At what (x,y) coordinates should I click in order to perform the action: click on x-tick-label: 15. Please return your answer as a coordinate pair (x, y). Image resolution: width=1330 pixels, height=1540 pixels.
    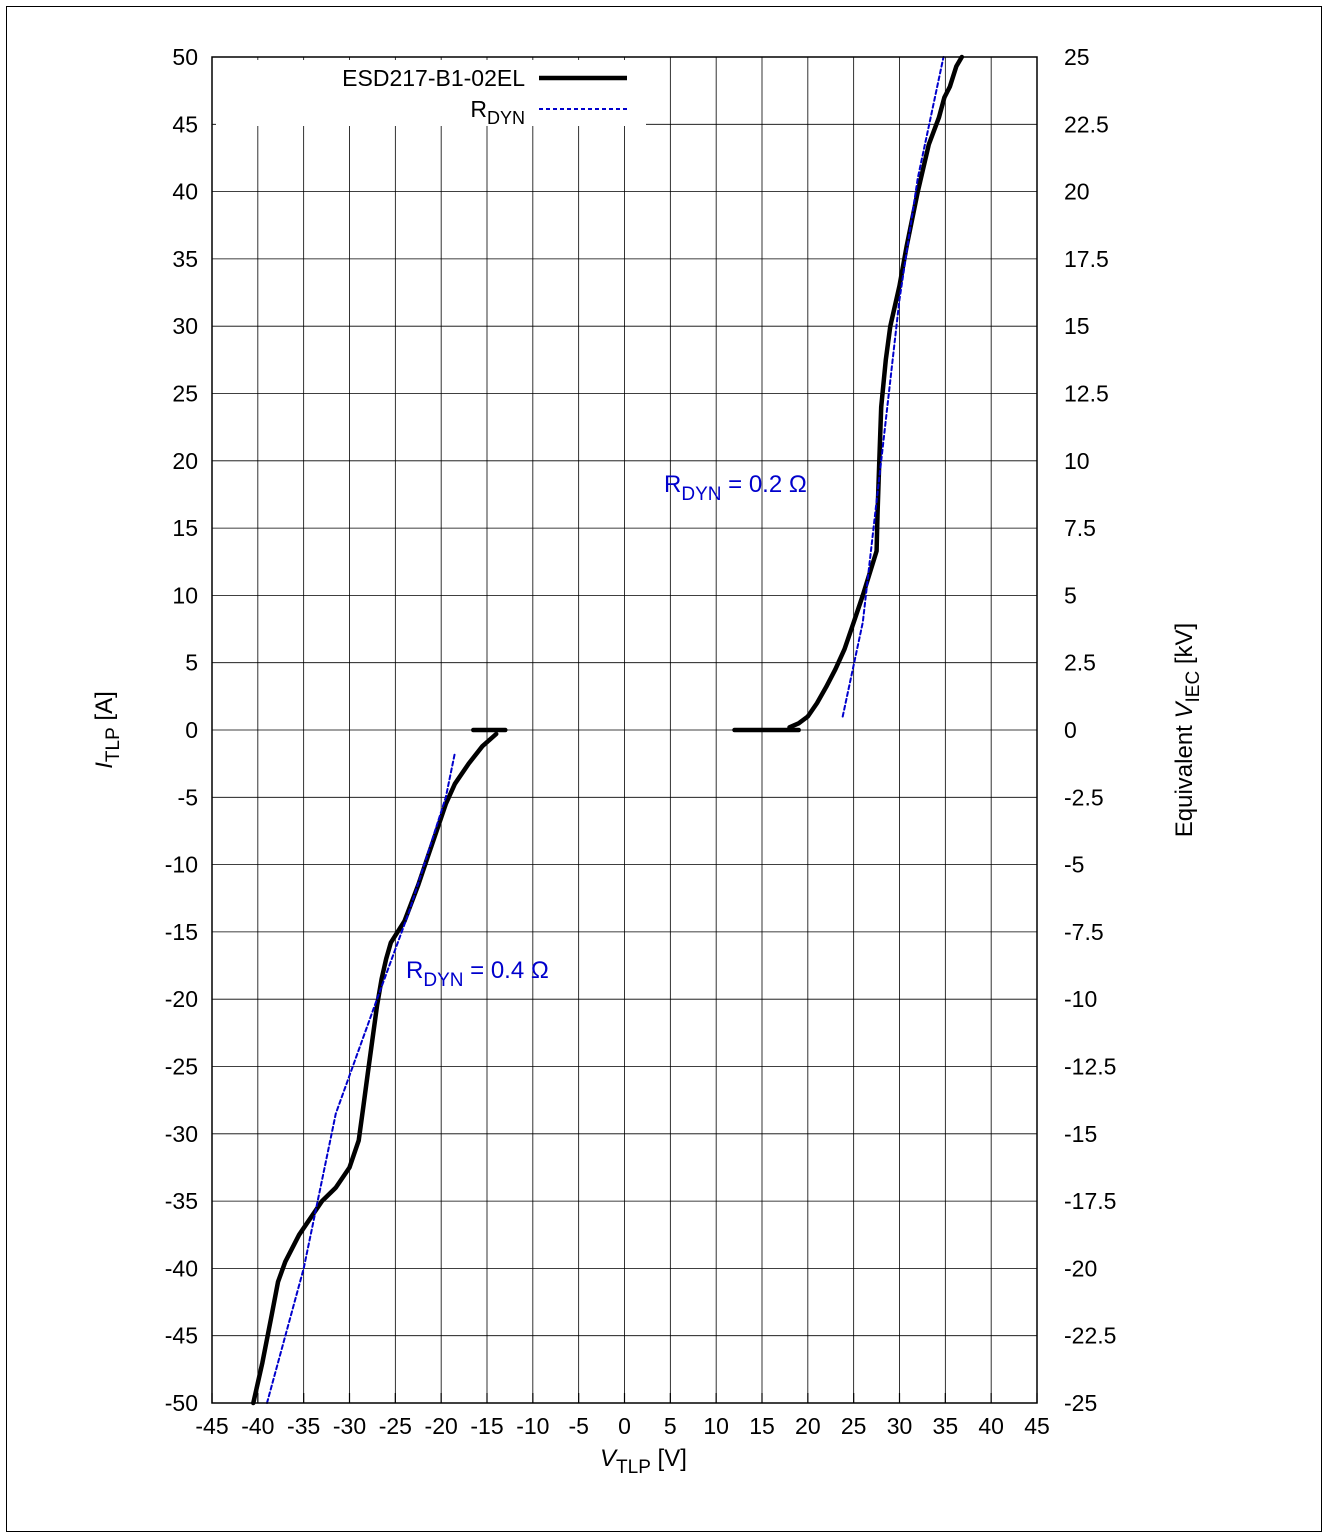
    Looking at the image, I should click on (762, 1426).